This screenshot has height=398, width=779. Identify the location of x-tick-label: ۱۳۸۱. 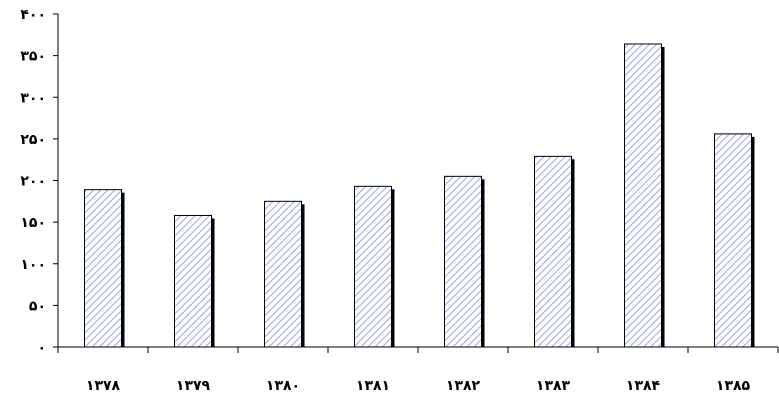
(373, 386).